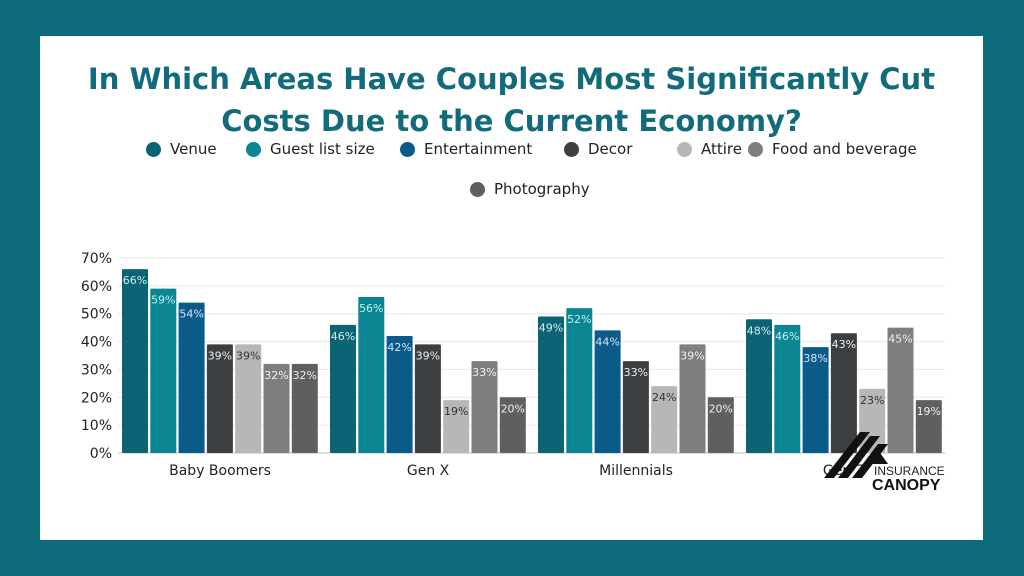 This screenshot has height=576, width=1024. I want to click on legend-item-decor: Decor, so click(598, 149).